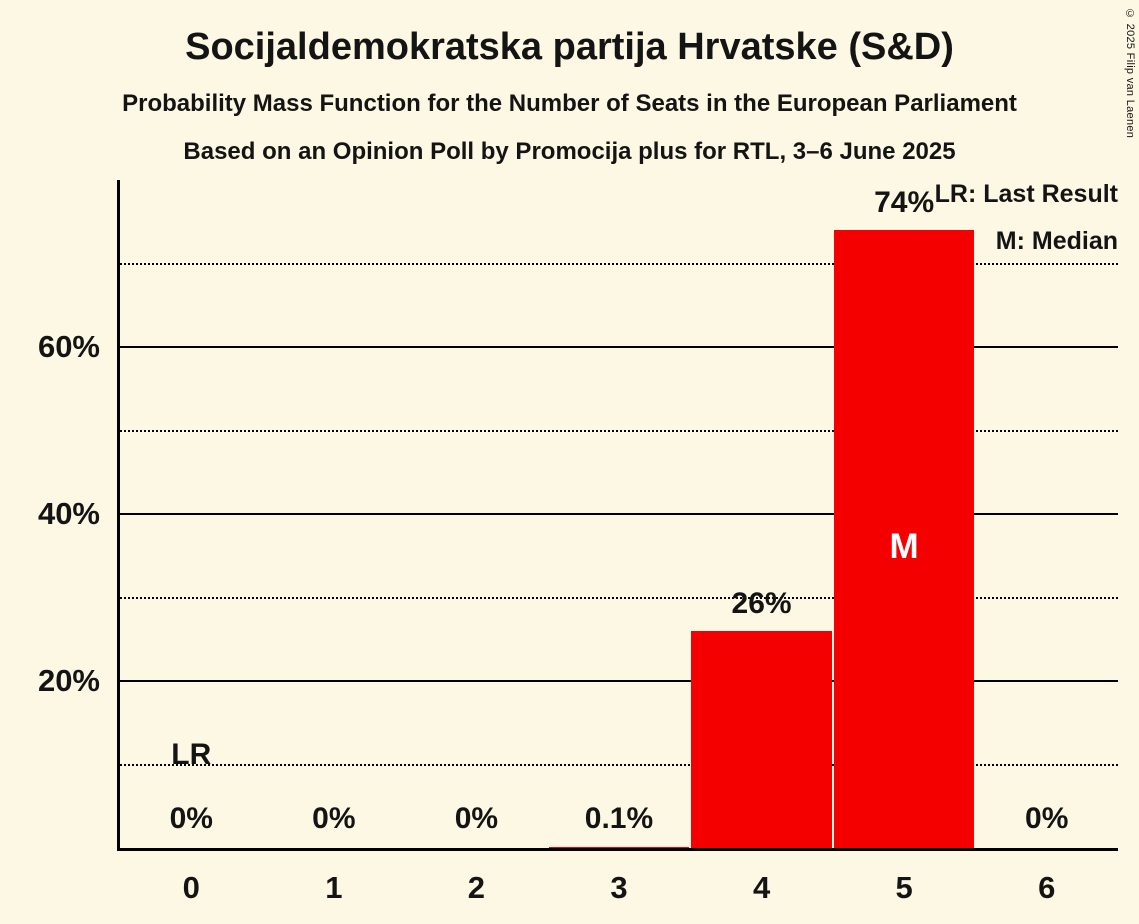 The width and height of the screenshot is (1139, 924). What do you see at coordinates (191, 887) in the screenshot?
I see `x-axis-label: 0` at bounding box center [191, 887].